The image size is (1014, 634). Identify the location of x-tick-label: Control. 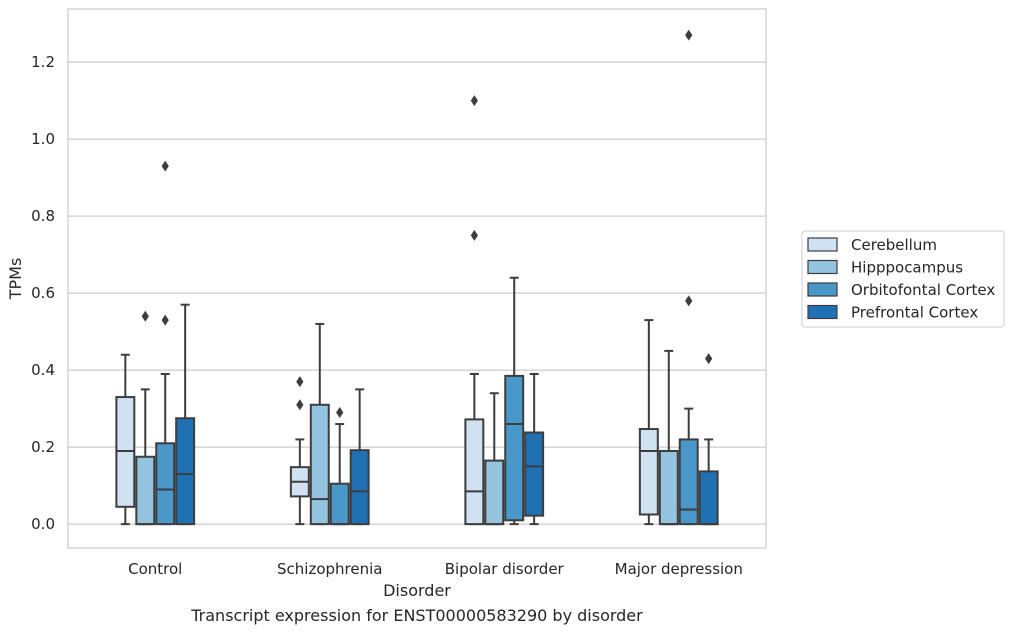
(155, 569).